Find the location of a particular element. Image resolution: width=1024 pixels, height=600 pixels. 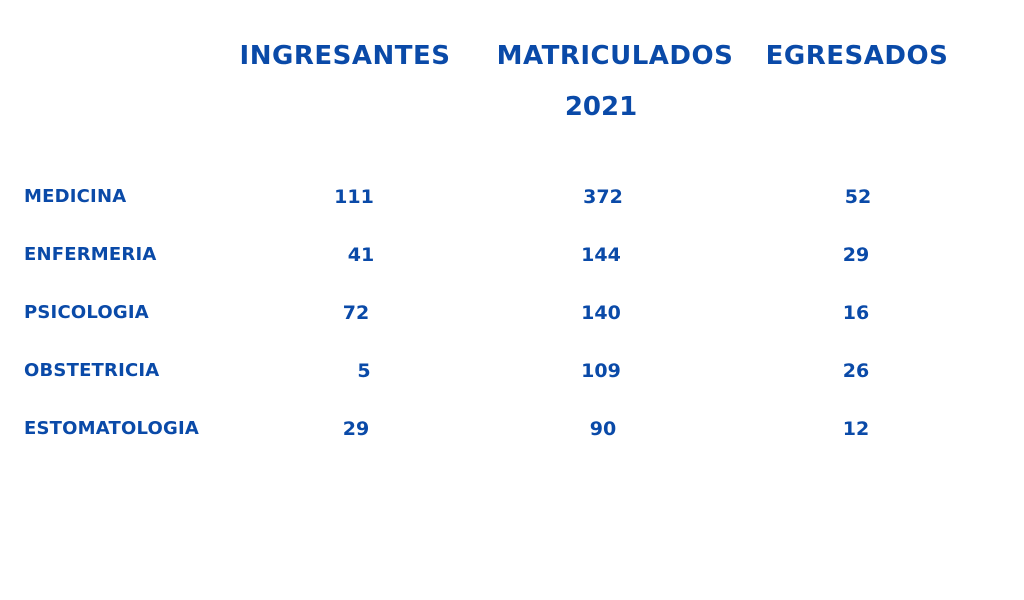

matriculados-value: 140 is located at coordinates (601, 313).